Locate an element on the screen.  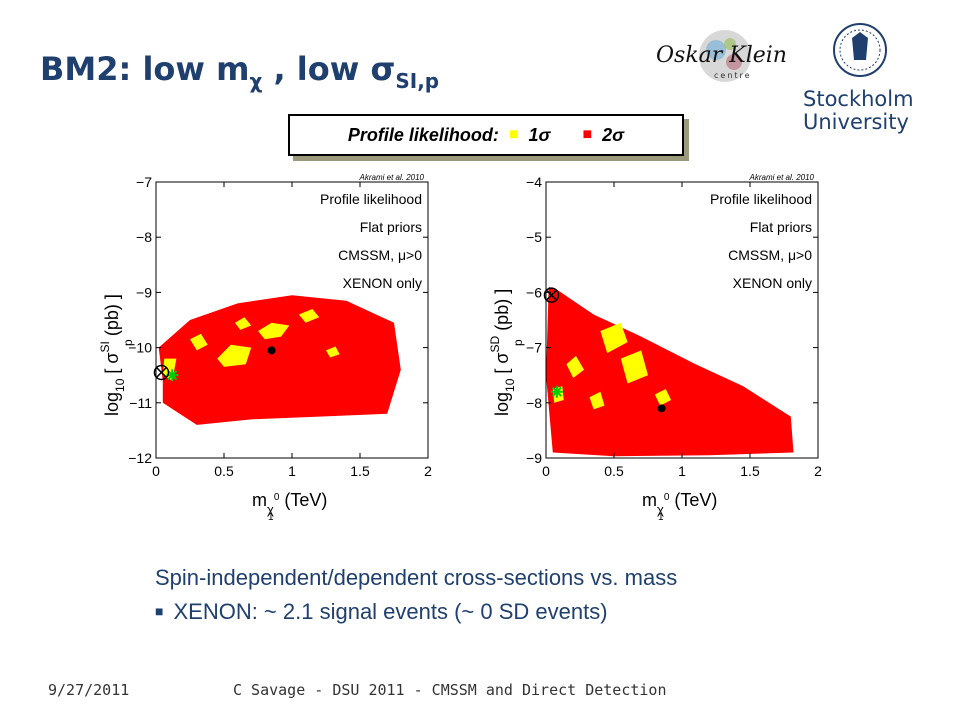
title-sigma: σ is located at coordinates (383, 69).